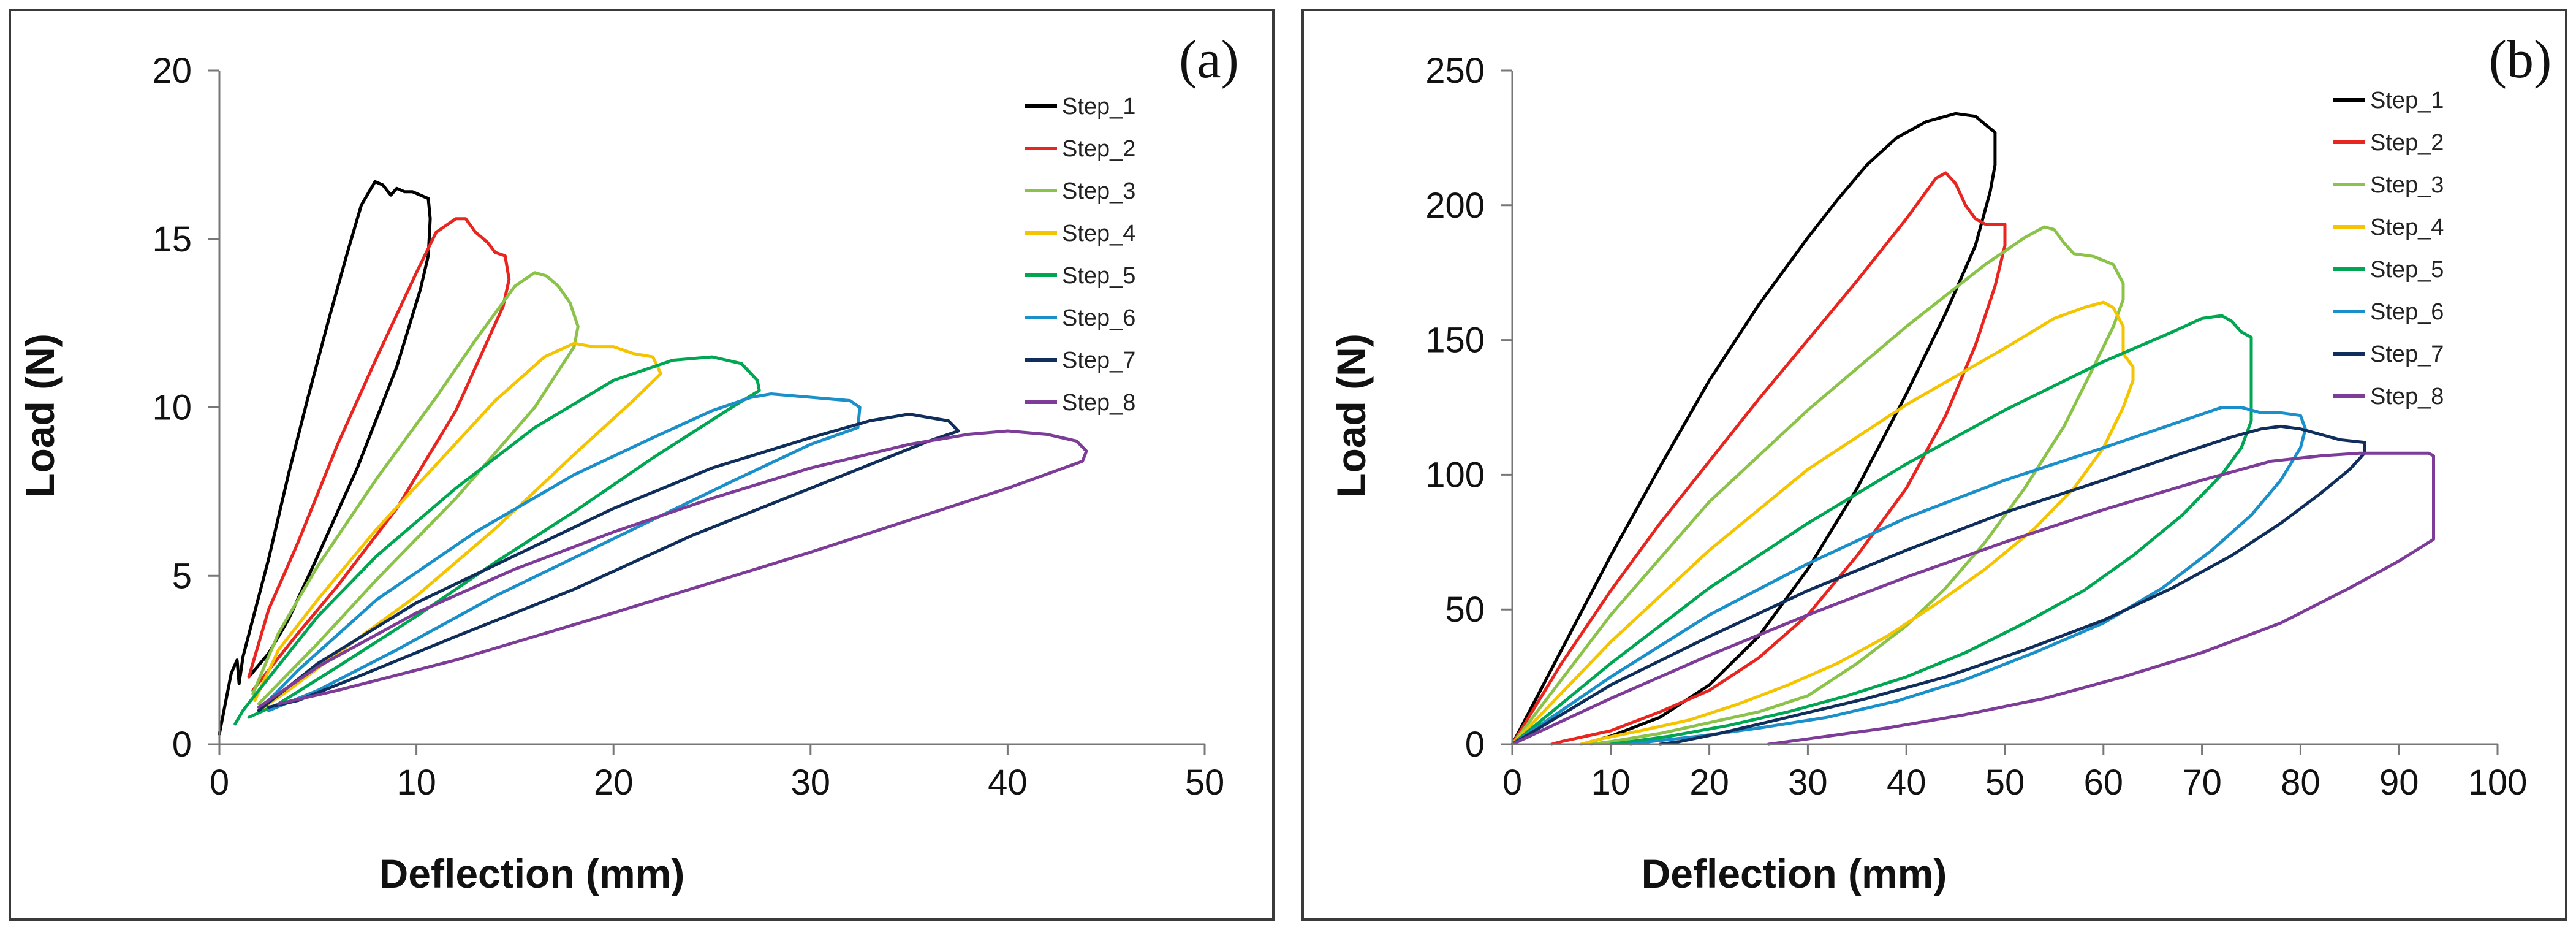 This screenshot has height=930, width=2576. I want to click on x-tick-label-a: 30, so click(811, 782).